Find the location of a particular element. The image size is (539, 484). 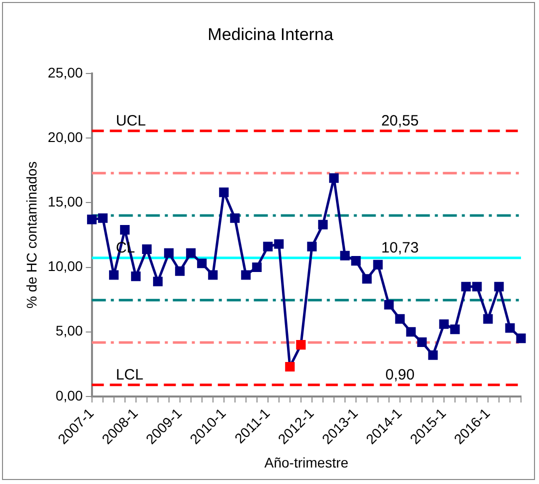

y-tick-label: 5,00 is located at coordinates (70, 330).